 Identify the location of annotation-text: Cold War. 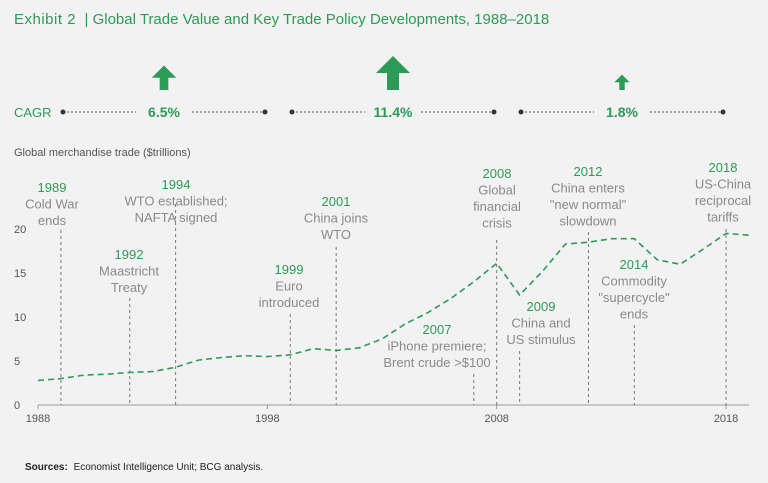
(52, 204).